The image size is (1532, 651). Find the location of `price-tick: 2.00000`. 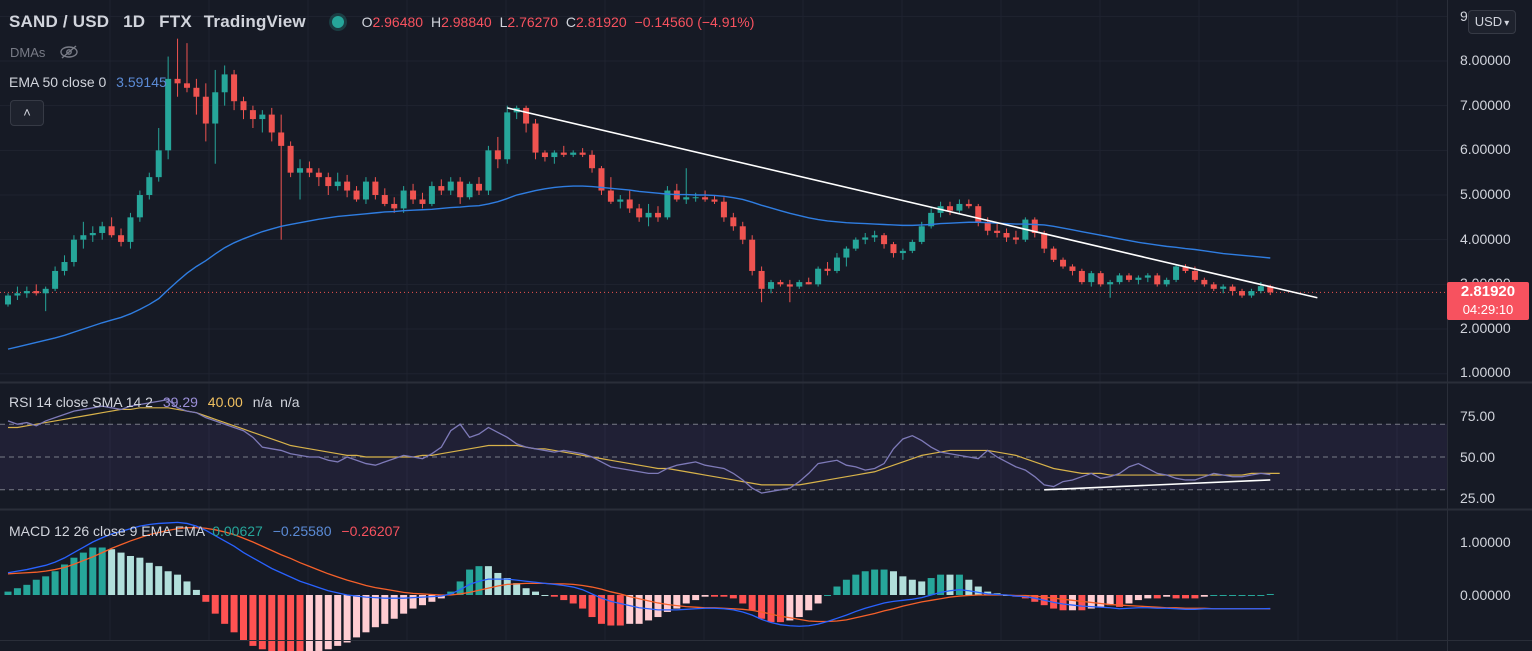

price-tick: 2.00000 is located at coordinates (1485, 328).